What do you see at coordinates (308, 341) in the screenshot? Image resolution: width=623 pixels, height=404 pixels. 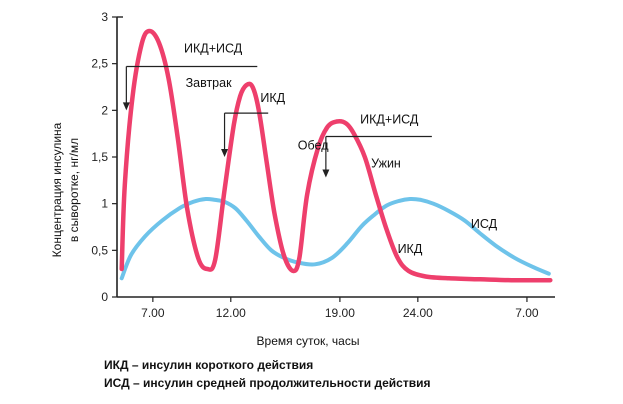 I see `x-axis-title: Время суток, часы` at bounding box center [308, 341].